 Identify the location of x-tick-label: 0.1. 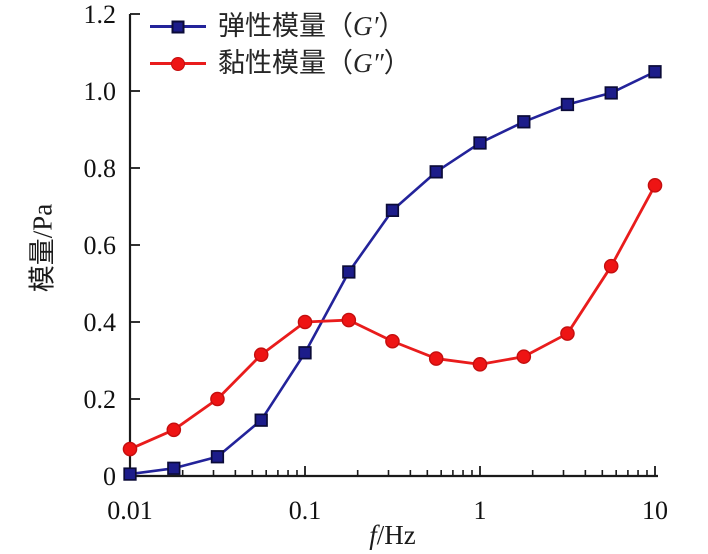
(305, 510).